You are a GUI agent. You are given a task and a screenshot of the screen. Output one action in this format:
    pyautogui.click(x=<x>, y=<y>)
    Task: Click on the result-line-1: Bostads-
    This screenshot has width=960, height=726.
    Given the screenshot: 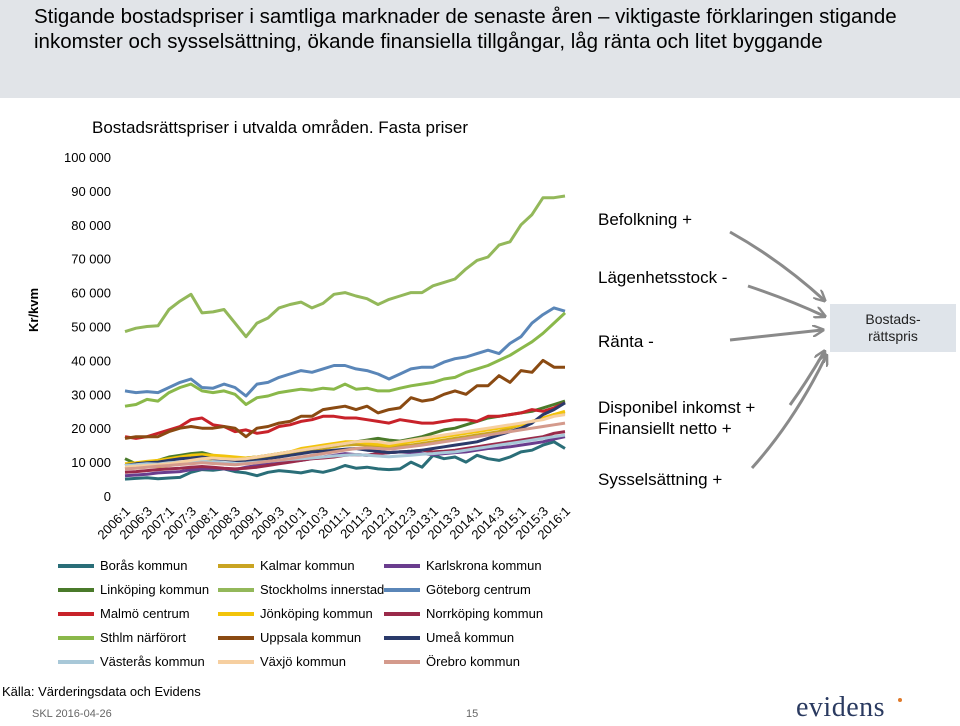 What is the action you would take?
    pyautogui.click(x=893, y=319)
    